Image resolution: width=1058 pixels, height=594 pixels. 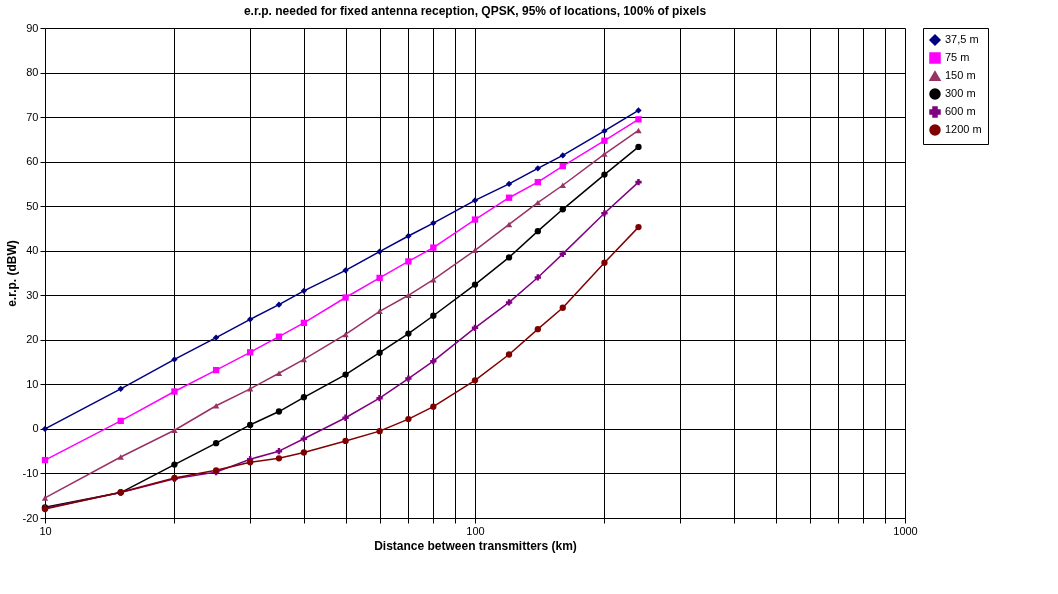 What do you see at coordinates (32, 205) in the screenshot?
I see `y-tick-label: 50` at bounding box center [32, 205].